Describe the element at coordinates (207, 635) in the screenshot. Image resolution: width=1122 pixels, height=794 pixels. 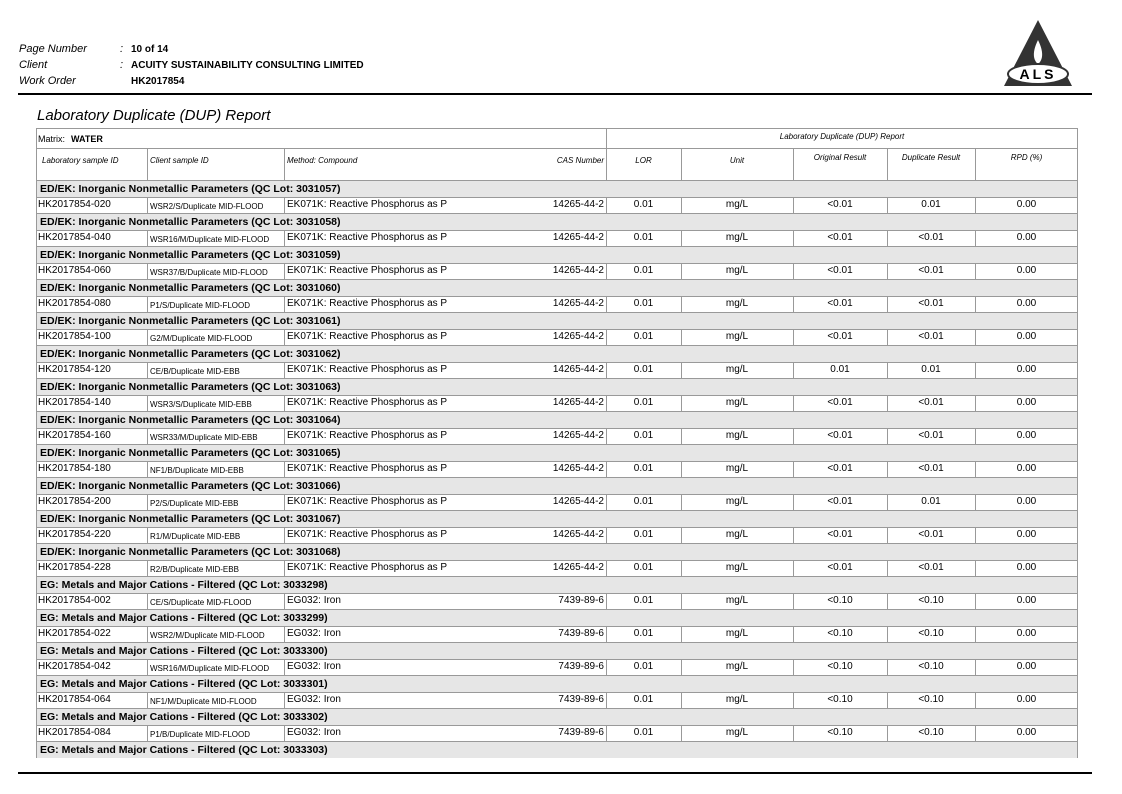
I see `cell: WSR2/M/Duplicate MID-FLOOD` at that location.